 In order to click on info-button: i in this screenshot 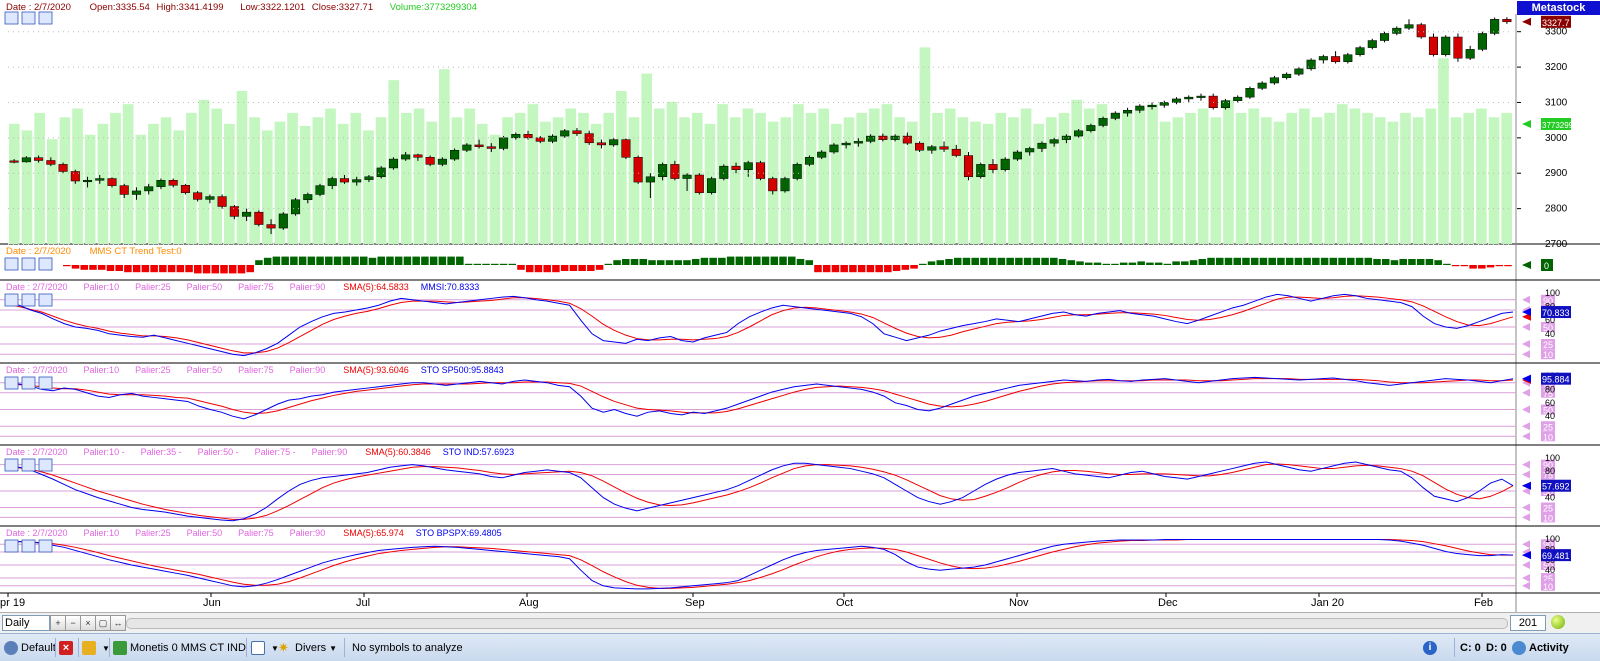, I will do `click(1431, 648)`.